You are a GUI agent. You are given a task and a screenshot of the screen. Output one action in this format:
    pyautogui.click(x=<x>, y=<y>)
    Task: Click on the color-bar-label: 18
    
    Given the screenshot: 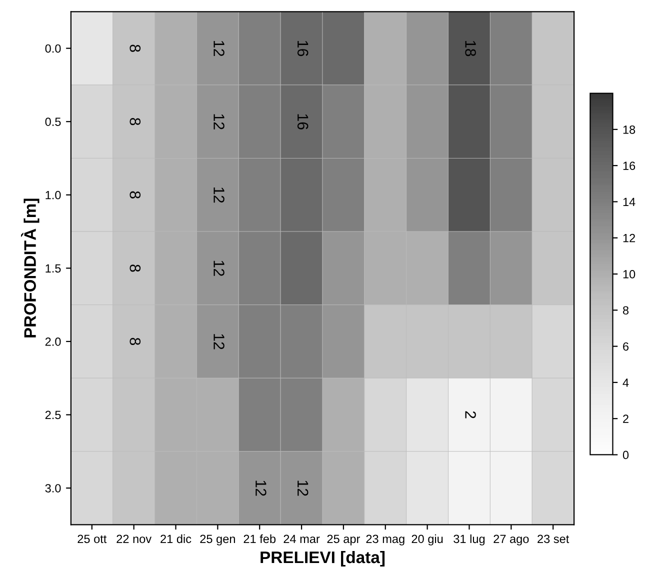 What is the action you would take?
    pyautogui.click(x=629, y=129)
    